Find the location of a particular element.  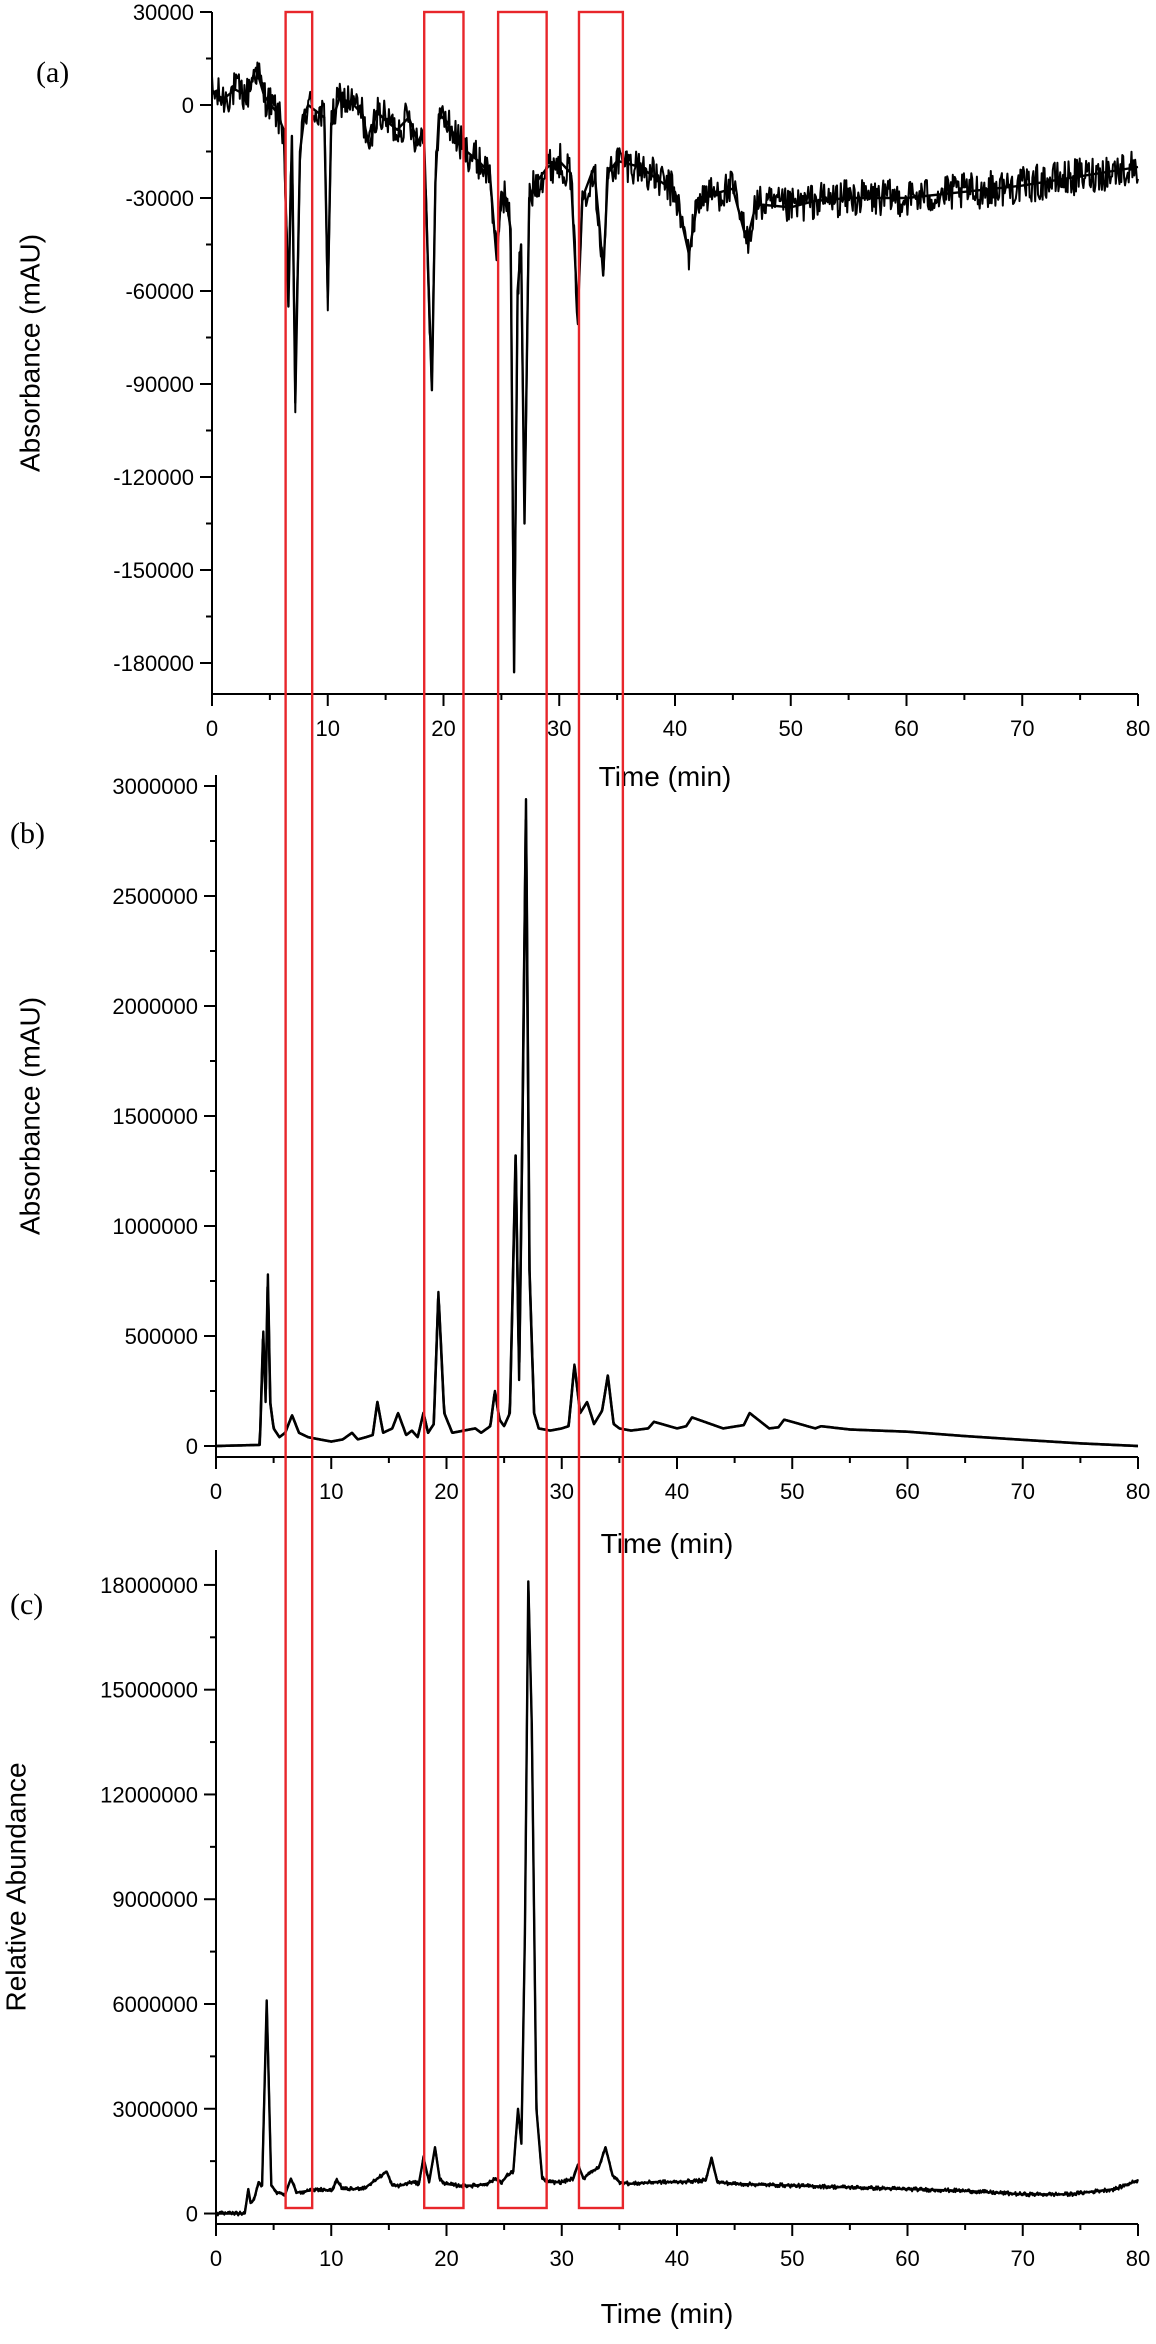

y-tick-label: 1000000 is located at coordinates (155, 1226).